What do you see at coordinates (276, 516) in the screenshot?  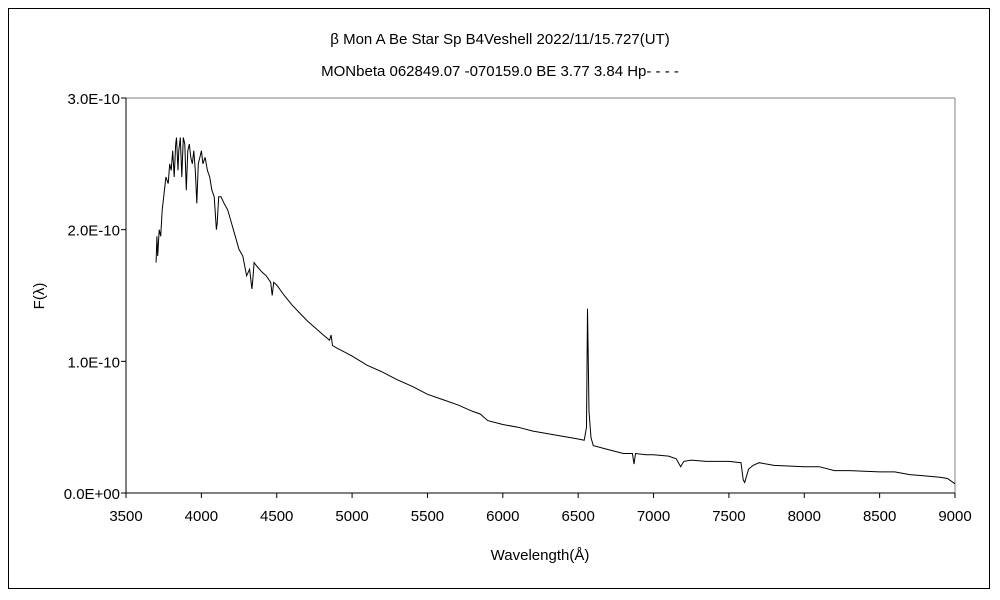 I see `x-tick-label: 4500` at bounding box center [276, 516].